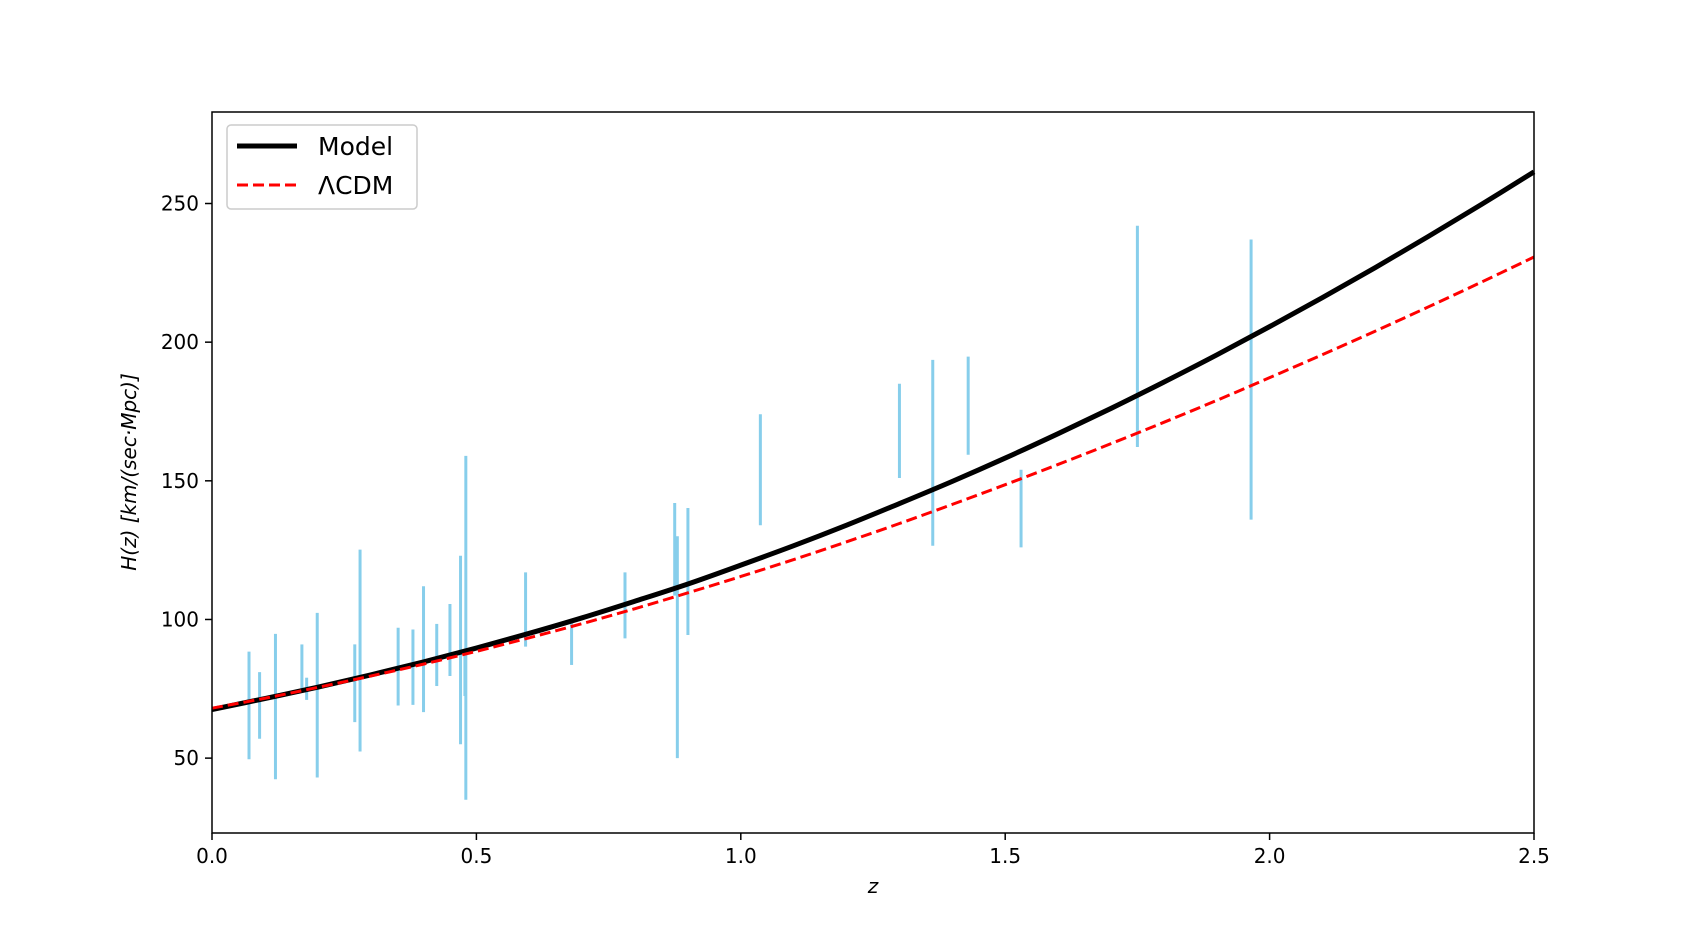  Describe the element at coordinates (476, 856) in the screenshot. I see `x-tick-label: 0.5` at that location.